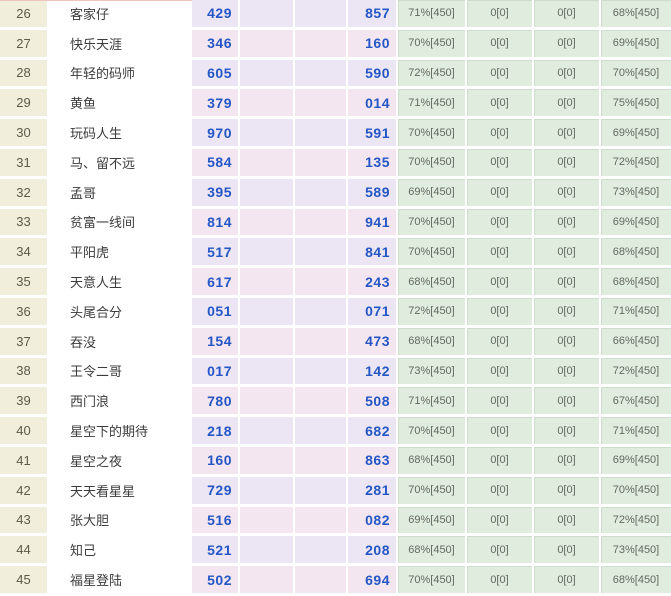  Describe the element at coordinates (216, 134) in the screenshot. I see `number-pick-1: 970` at that location.